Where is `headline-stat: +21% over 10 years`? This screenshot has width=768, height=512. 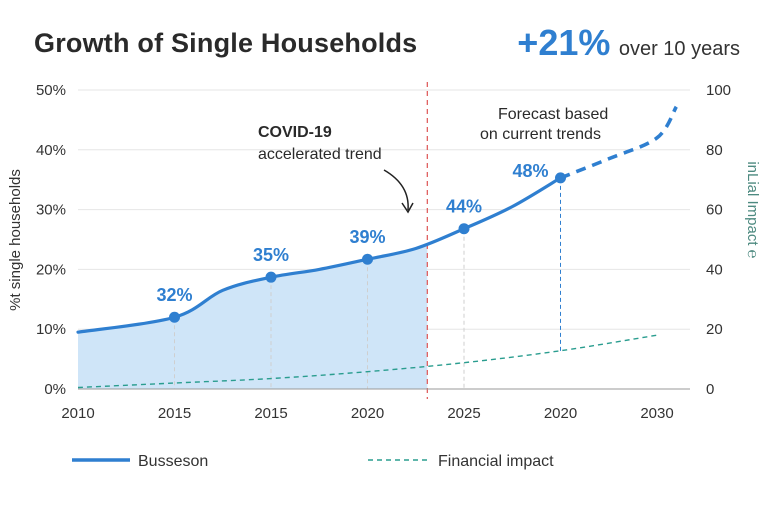 headline-stat: +21% over 10 years is located at coordinates (628, 43).